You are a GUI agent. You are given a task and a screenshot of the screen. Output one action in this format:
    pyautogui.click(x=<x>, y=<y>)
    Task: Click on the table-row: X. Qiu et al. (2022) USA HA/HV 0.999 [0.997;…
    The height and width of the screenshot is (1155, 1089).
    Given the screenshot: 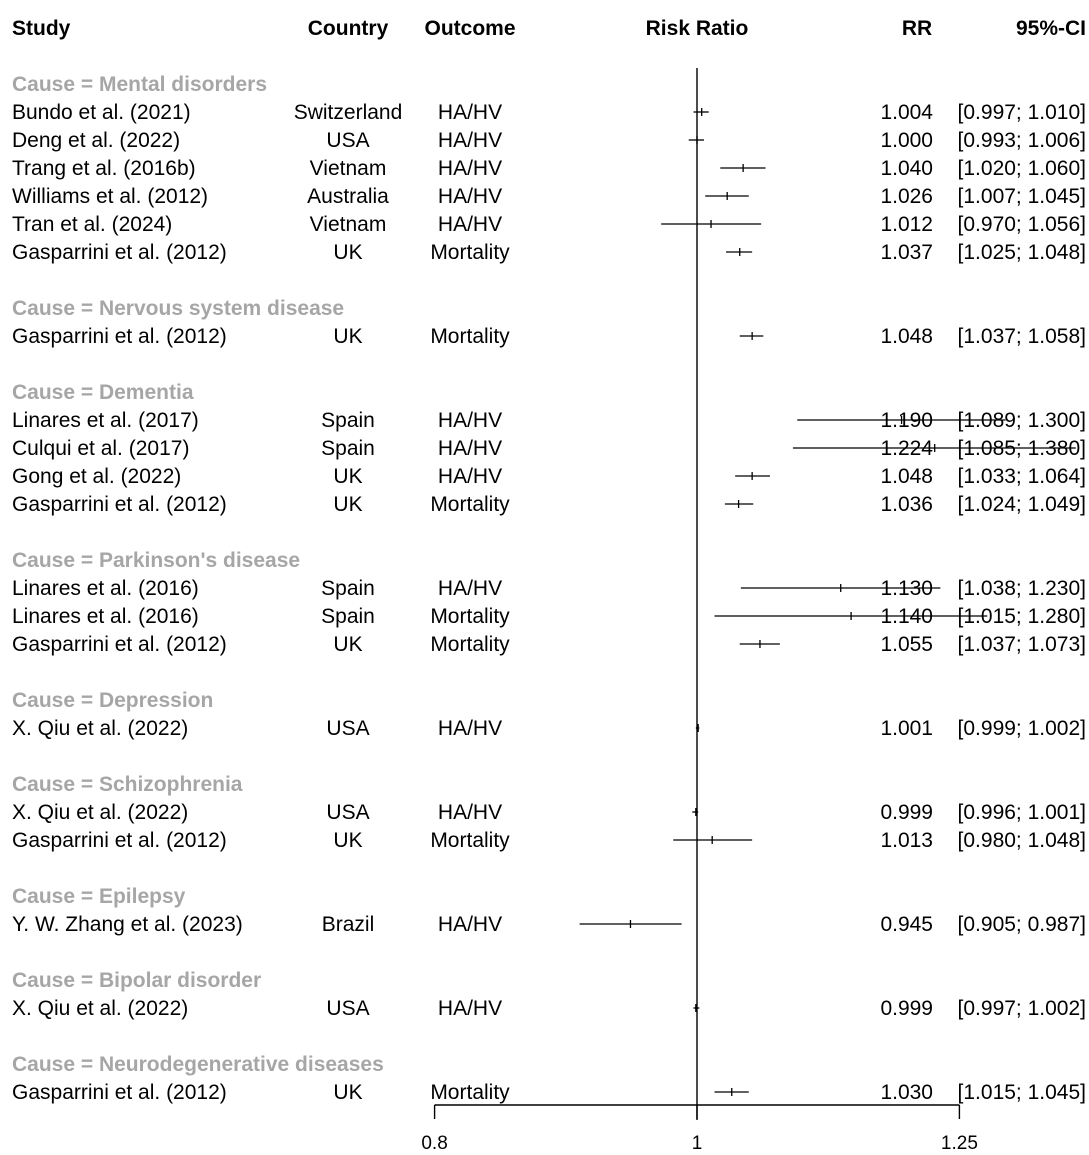 What is the action you would take?
    pyautogui.click(x=549, y=1008)
    